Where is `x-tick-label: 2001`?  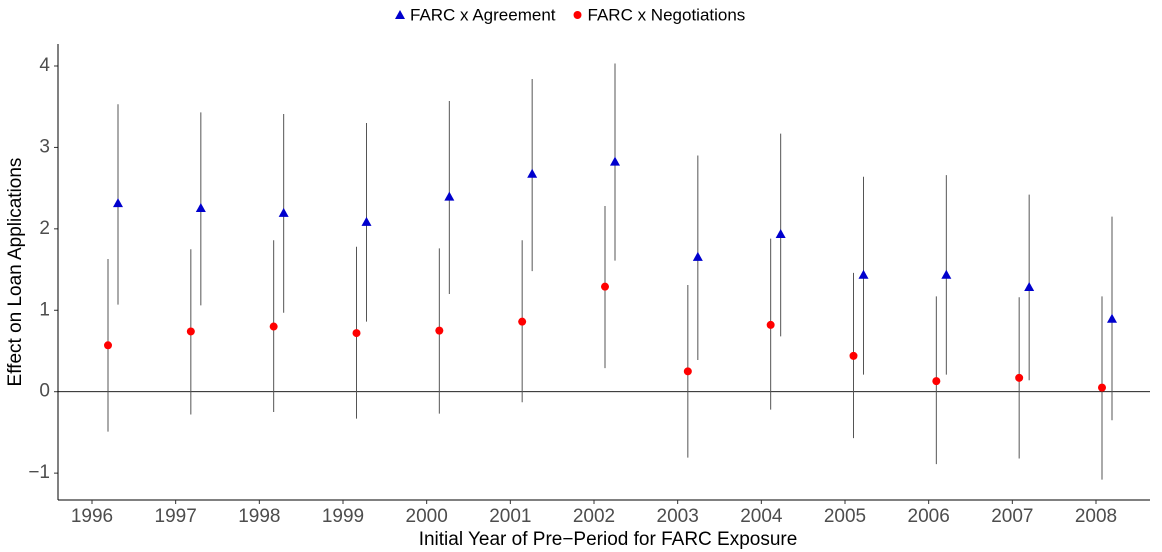 x-tick-label: 2001 is located at coordinates (510, 516).